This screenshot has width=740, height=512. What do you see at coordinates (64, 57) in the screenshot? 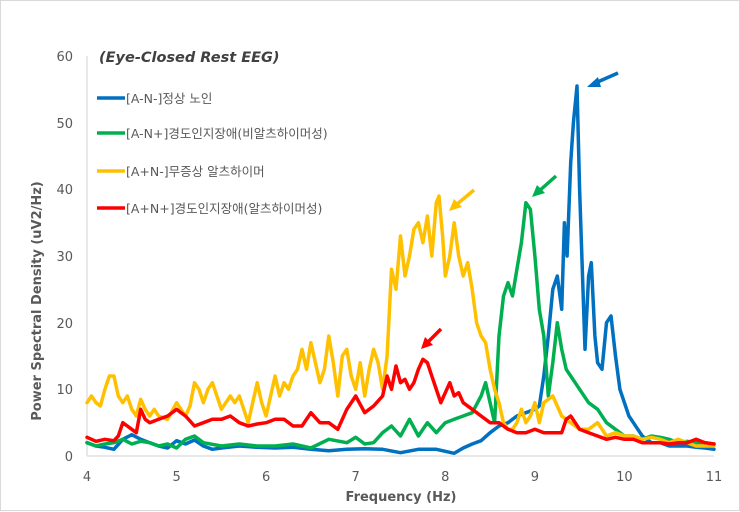
I see `y-tick-60: 60` at bounding box center [64, 57].